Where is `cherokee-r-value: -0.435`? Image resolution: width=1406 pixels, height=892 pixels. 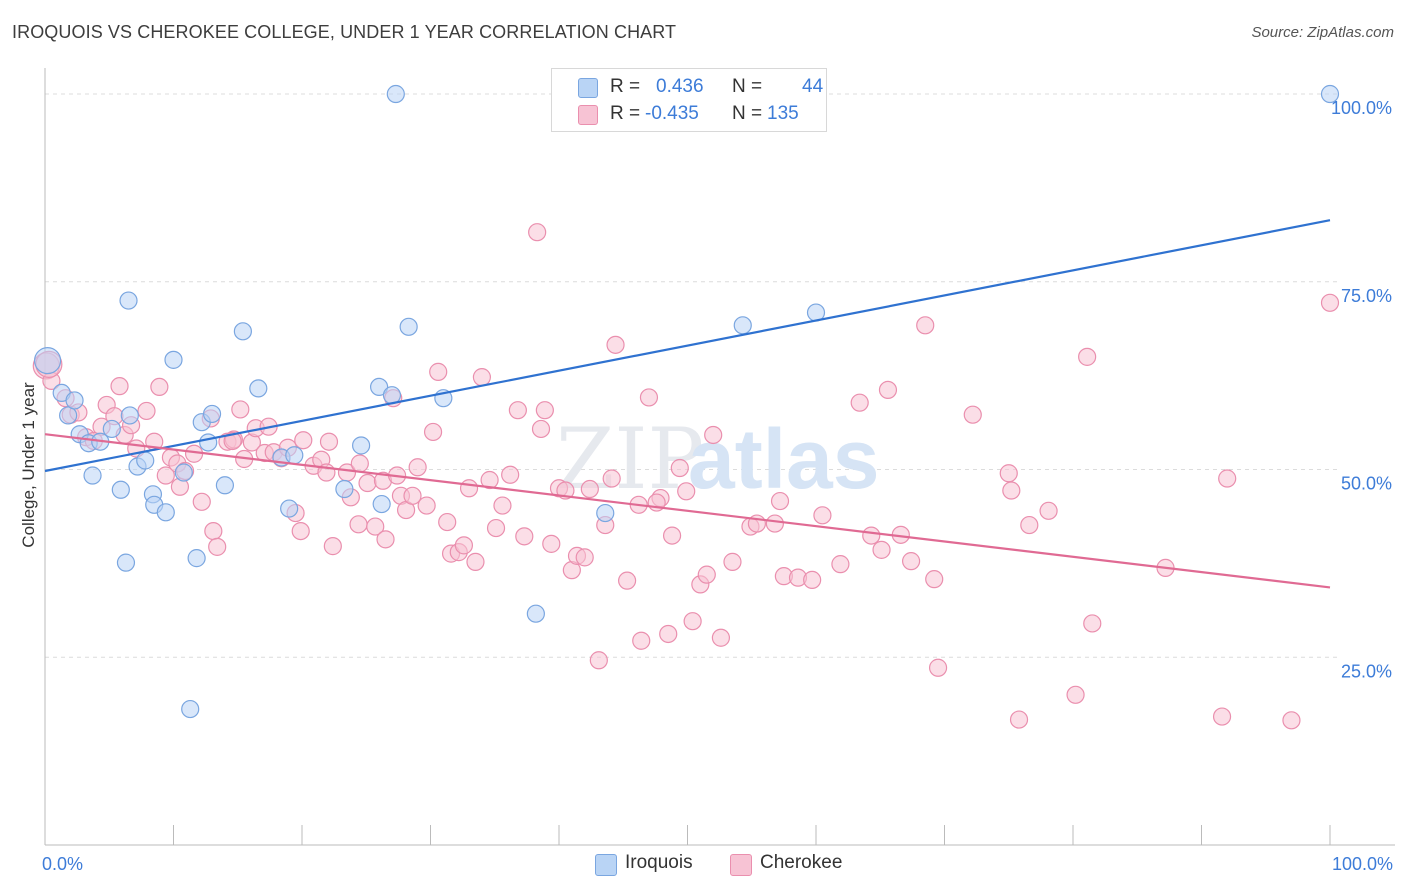
cherokee-r-value: -0.435 is located at coordinates (672, 113).